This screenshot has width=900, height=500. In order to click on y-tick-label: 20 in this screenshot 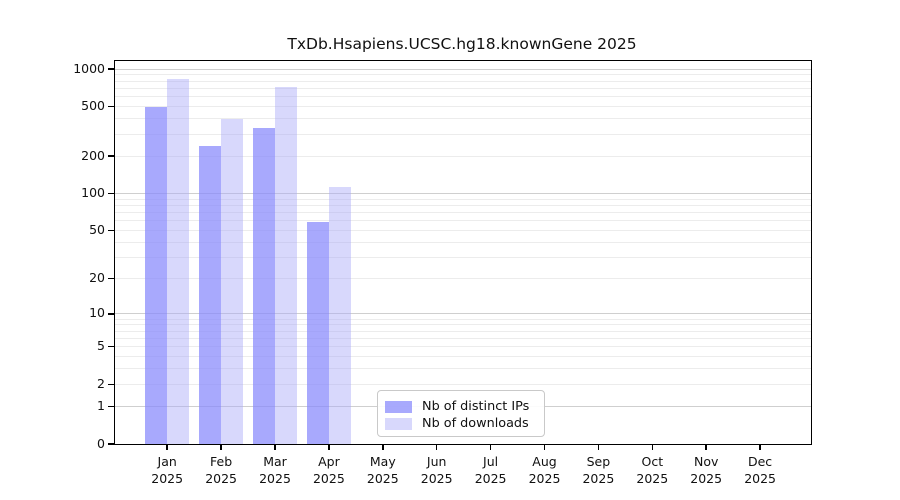, I will do `click(97, 278)`.